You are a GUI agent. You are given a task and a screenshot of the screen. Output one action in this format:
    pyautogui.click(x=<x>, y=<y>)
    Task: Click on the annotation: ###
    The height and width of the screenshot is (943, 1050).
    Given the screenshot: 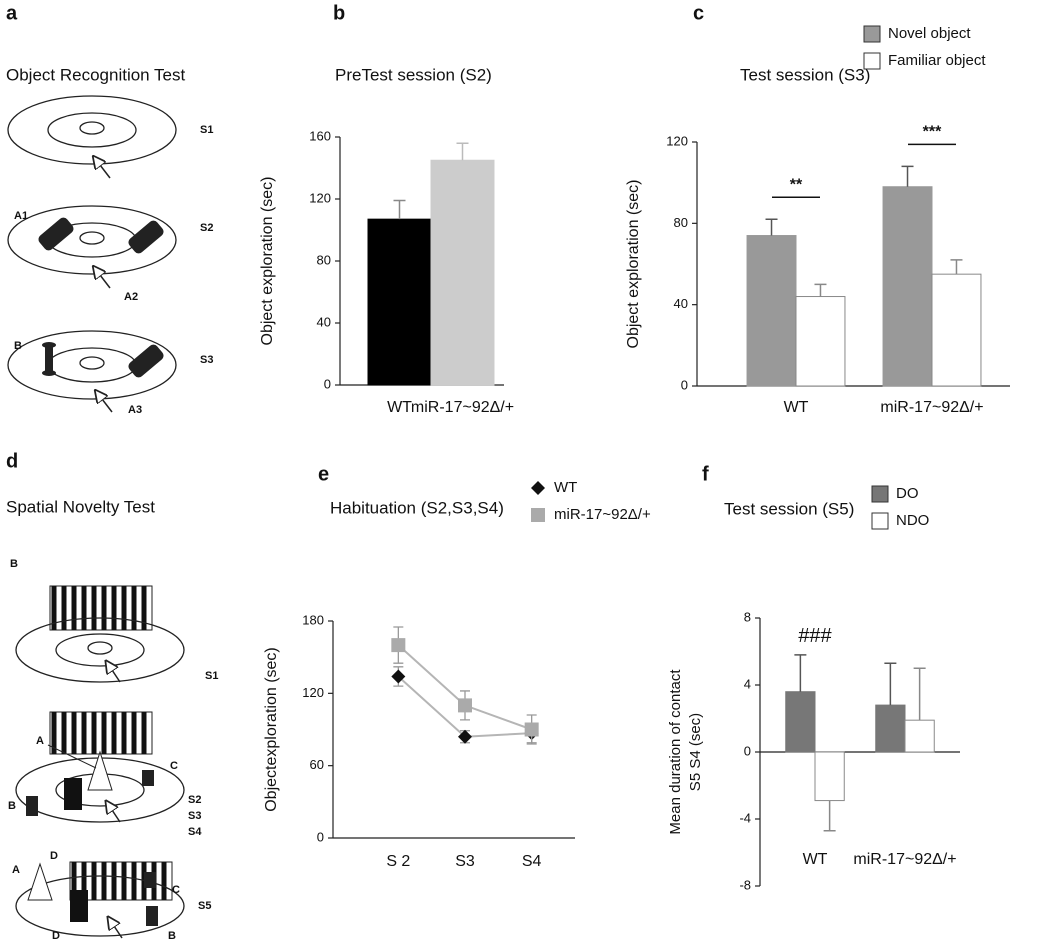 What is the action you would take?
    pyautogui.click(x=815, y=636)
    